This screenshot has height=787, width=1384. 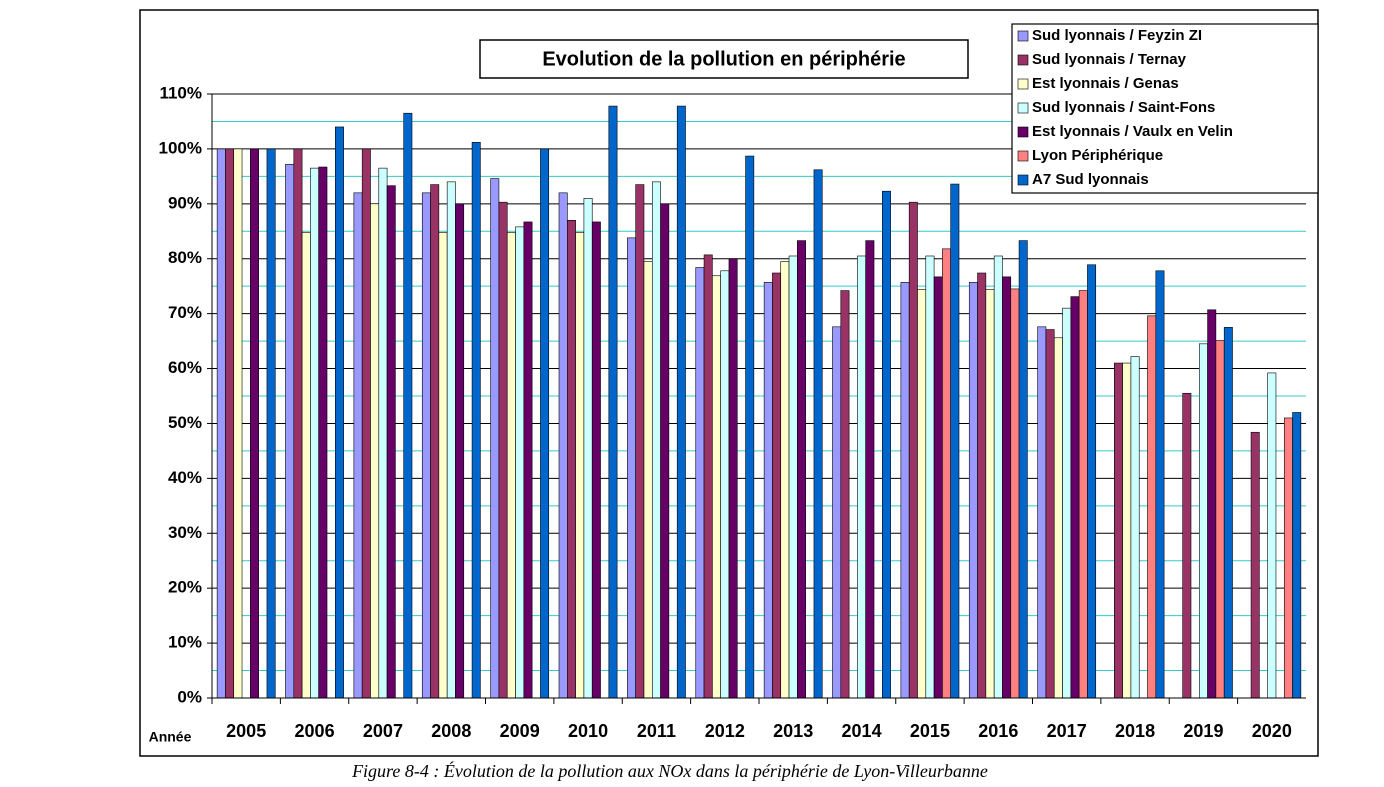 I want to click on x-tick-label: 2019, so click(x=1203, y=731).